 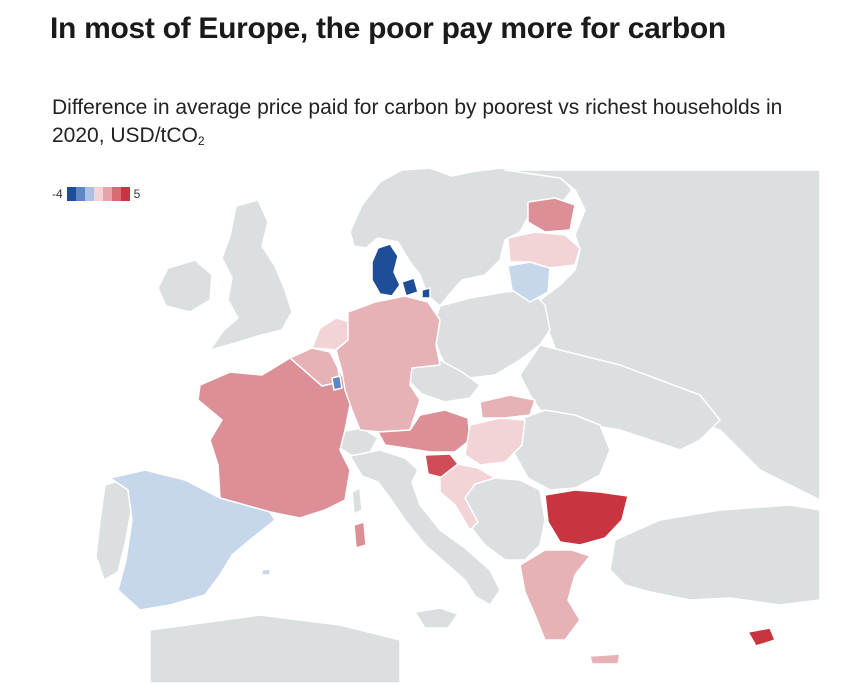 What do you see at coordinates (461, 237) in the screenshot?
I see `region-scandinavia` at bounding box center [461, 237].